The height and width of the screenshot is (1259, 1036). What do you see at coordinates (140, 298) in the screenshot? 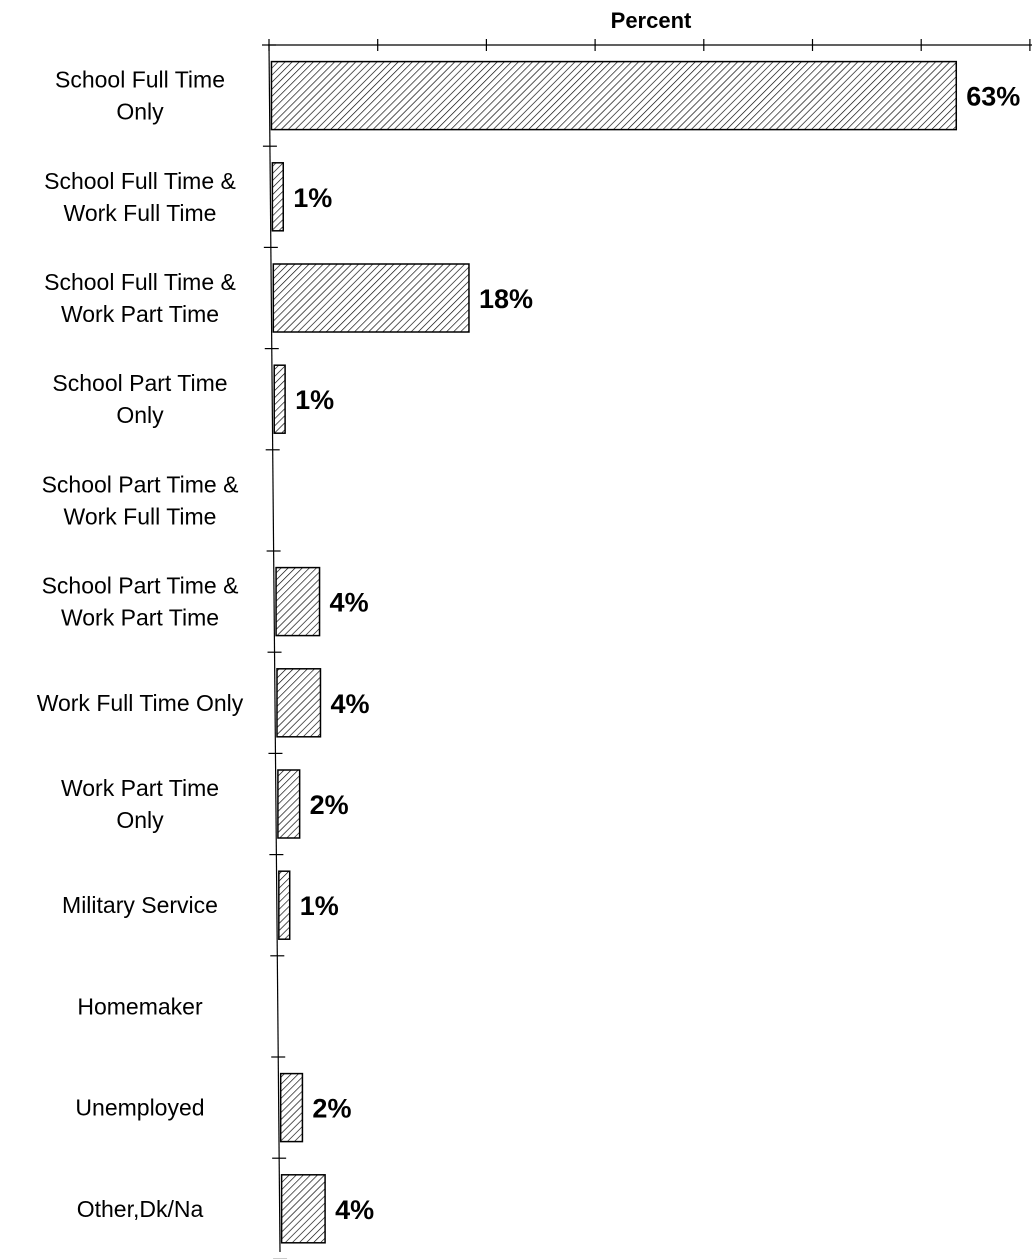
I see `category-label: School Full Time & Work Part Time` at bounding box center [140, 298].